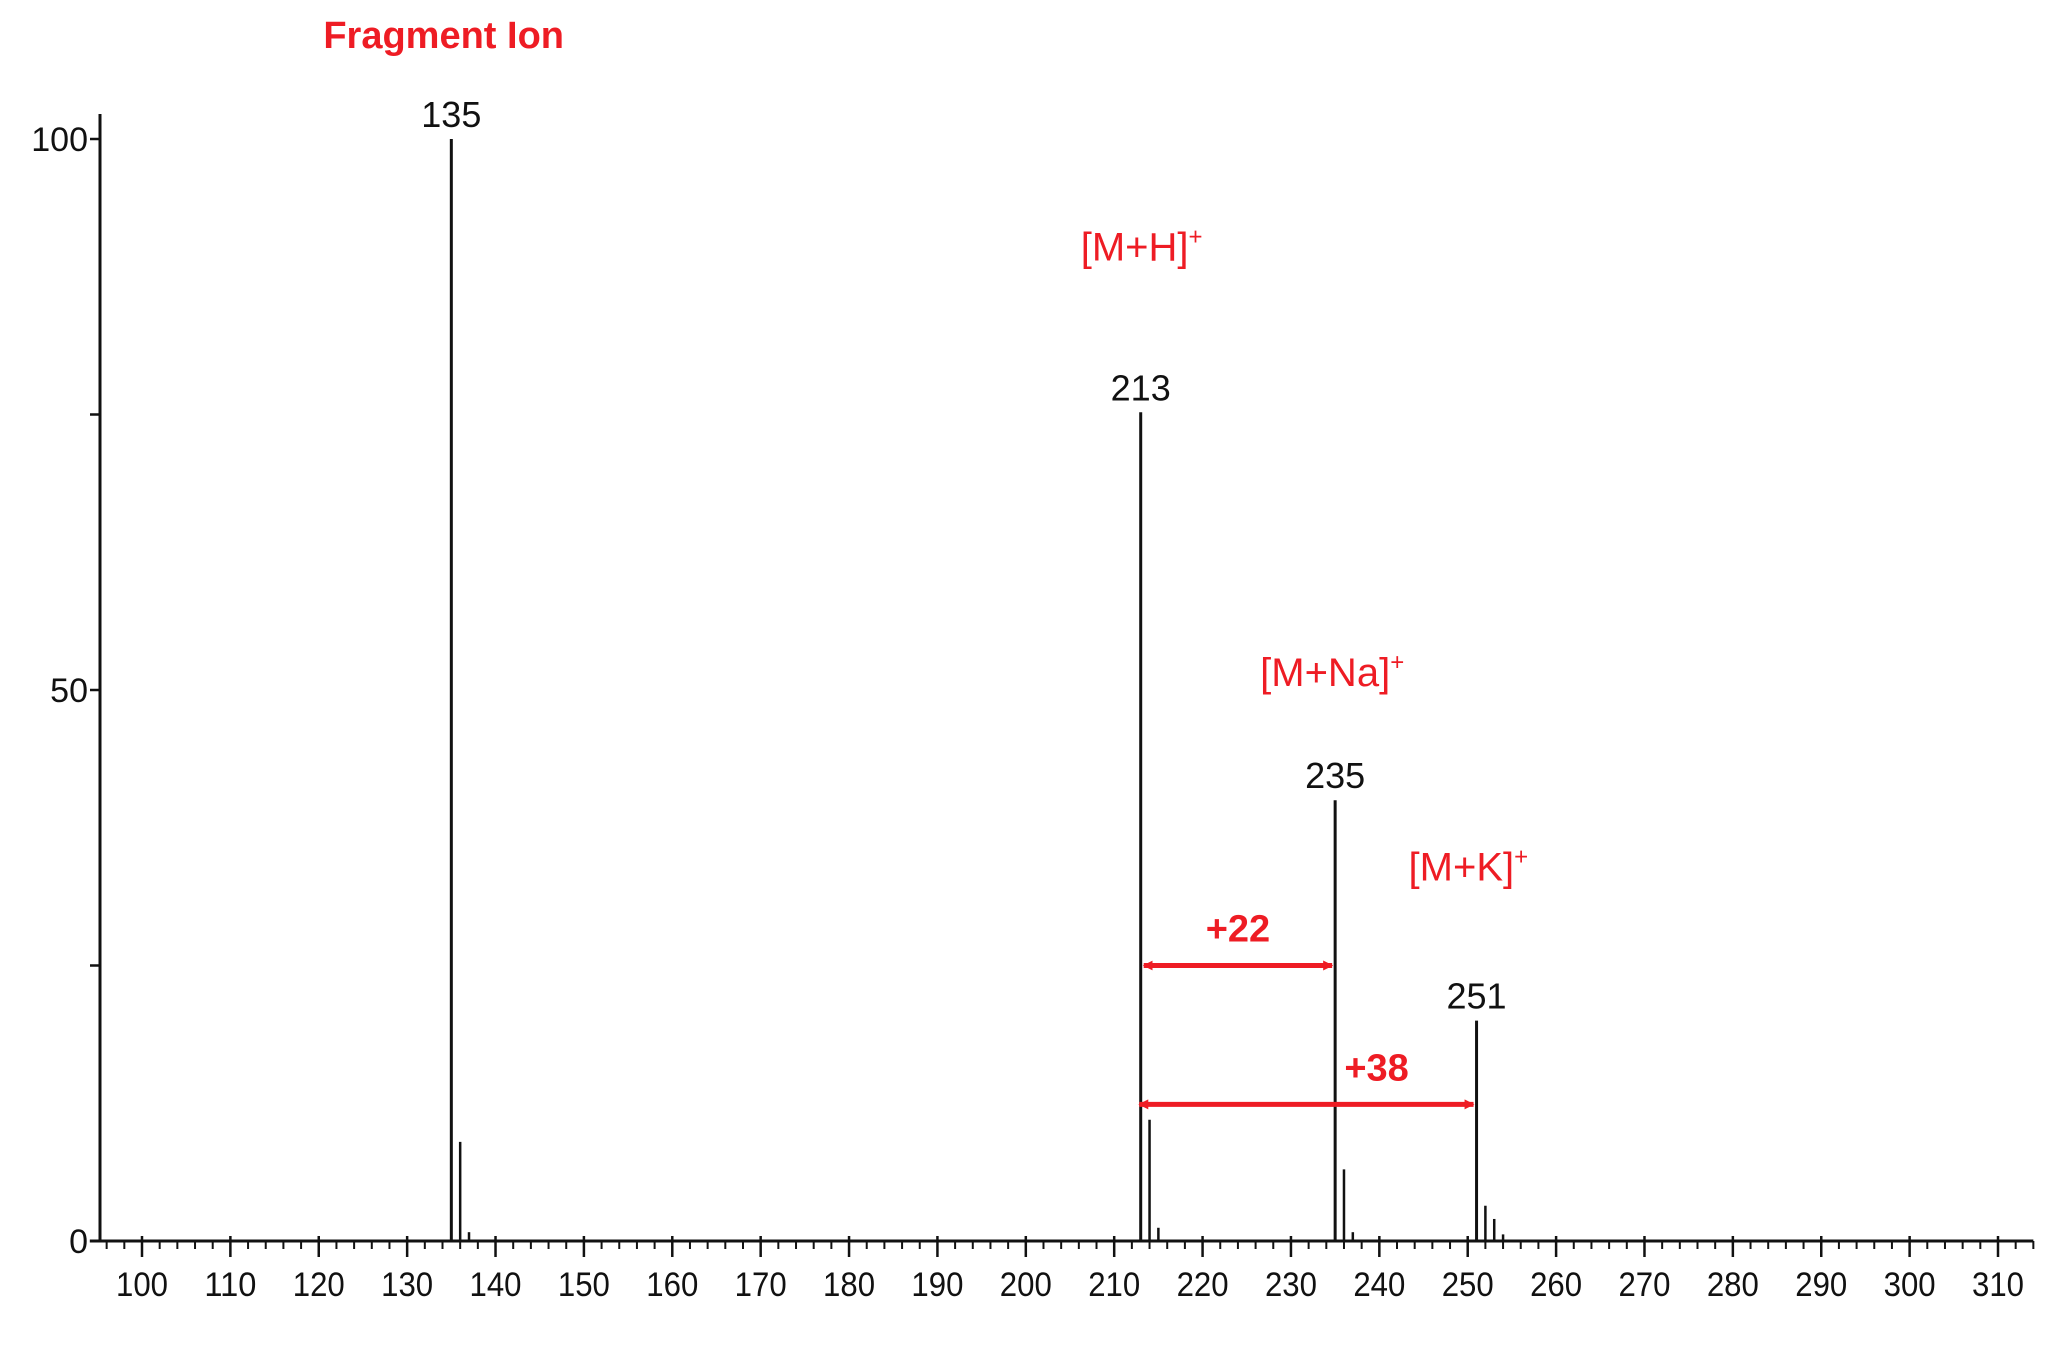  Describe the element at coordinates (1821, 1285) in the screenshot. I see `x-tick-label: 290` at that location.